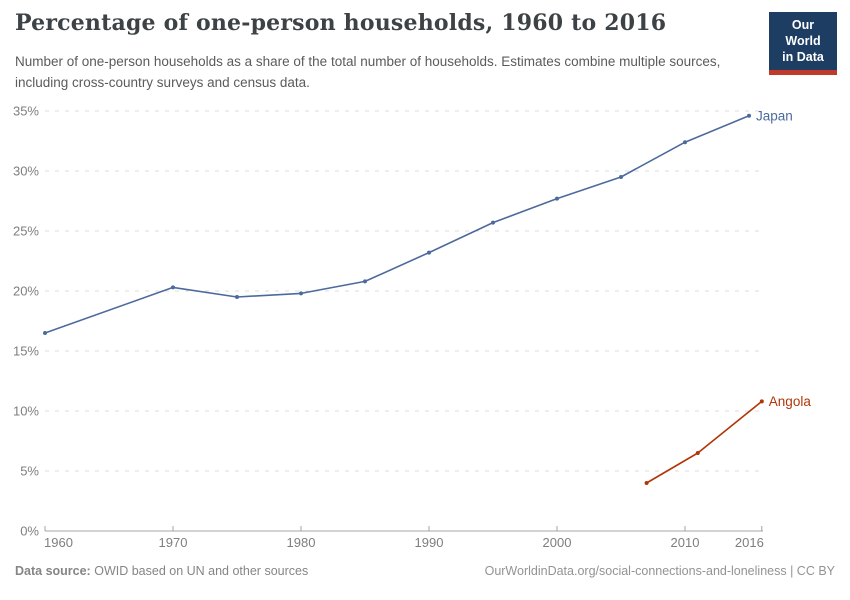  What do you see at coordinates (557, 542) in the screenshot?
I see `x-tick-label-2000: 2000` at bounding box center [557, 542].